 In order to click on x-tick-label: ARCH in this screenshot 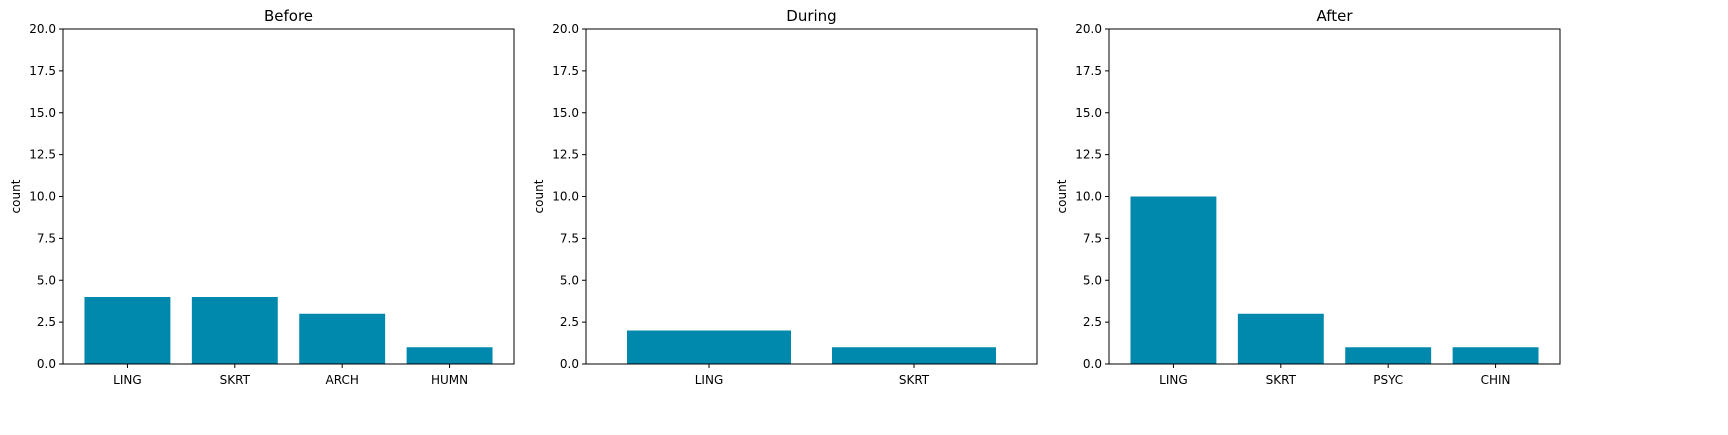, I will do `click(342, 380)`.